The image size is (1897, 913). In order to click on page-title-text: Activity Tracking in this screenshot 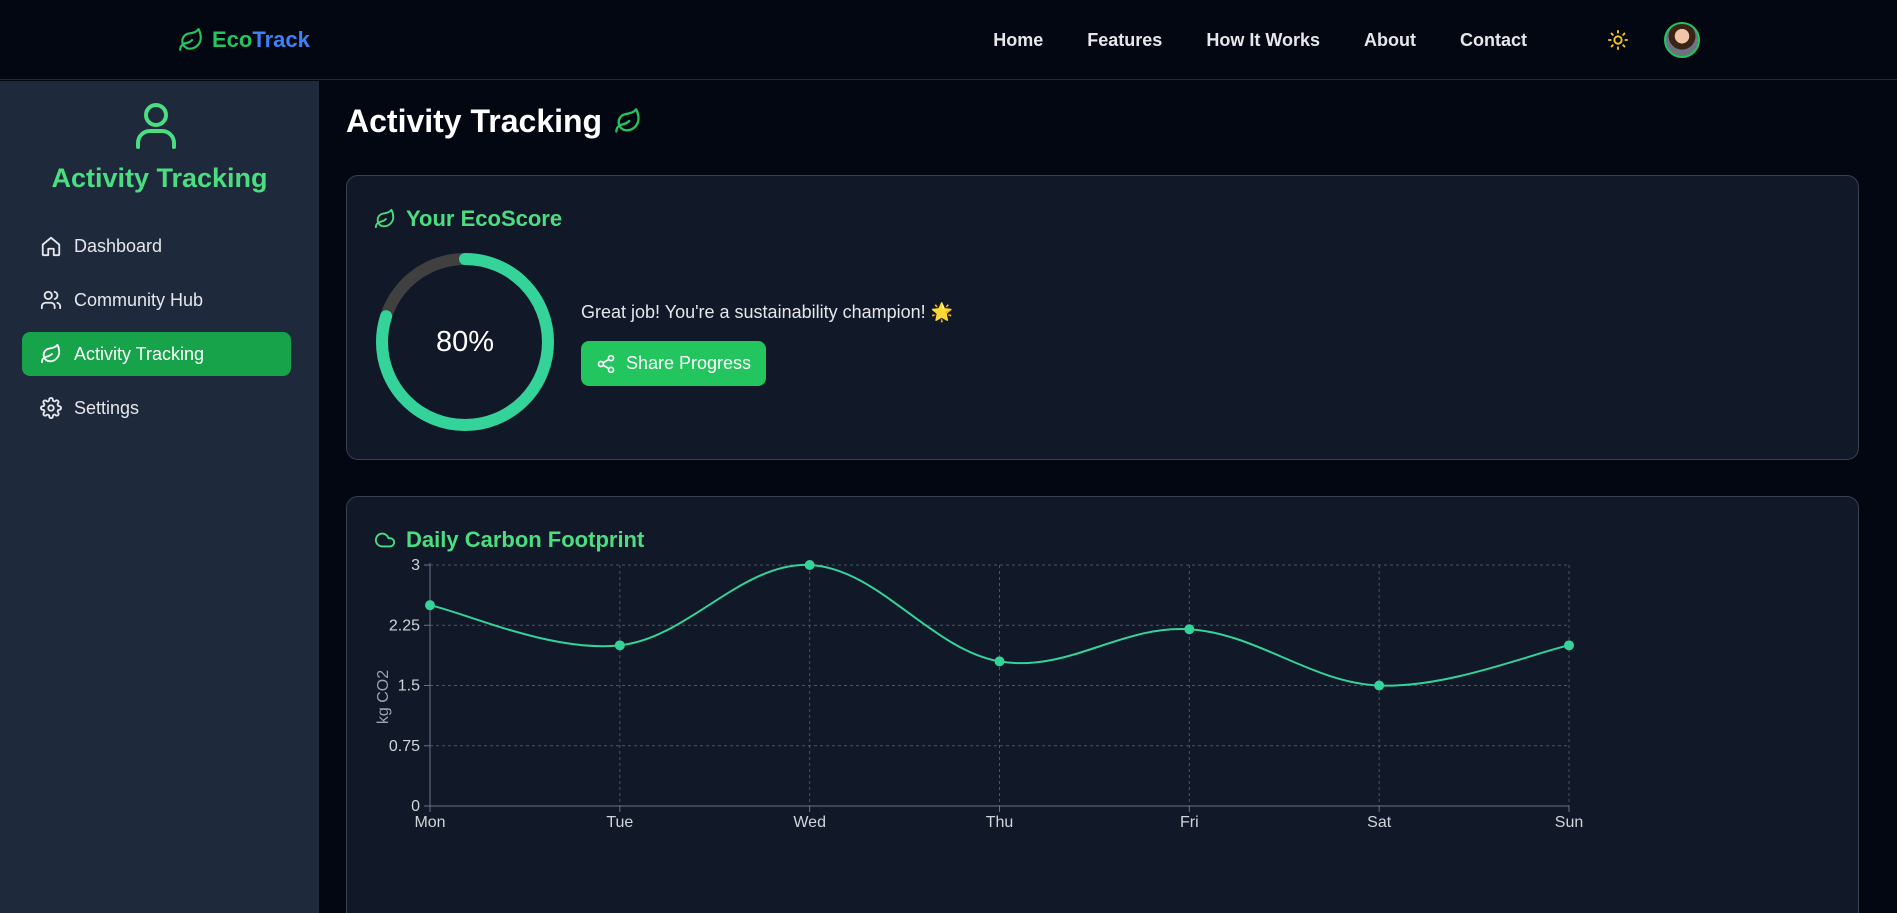, I will do `click(474, 120)`.